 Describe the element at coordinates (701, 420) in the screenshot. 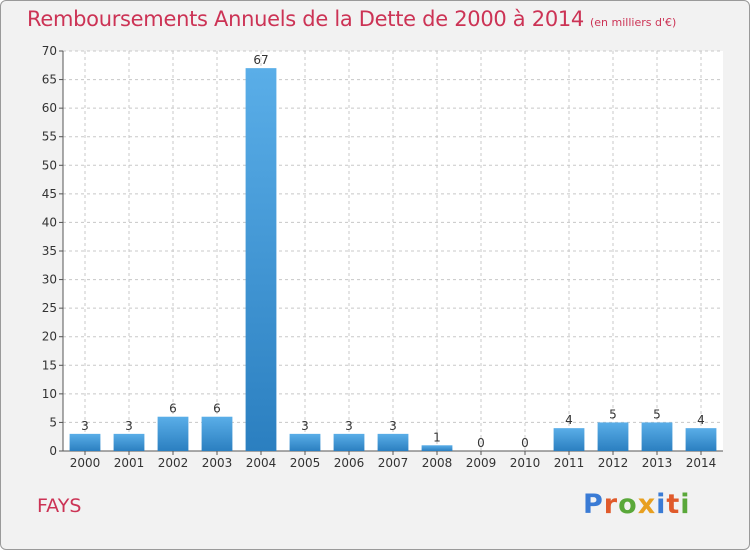

I see `value-label-2014: 4` at that location.